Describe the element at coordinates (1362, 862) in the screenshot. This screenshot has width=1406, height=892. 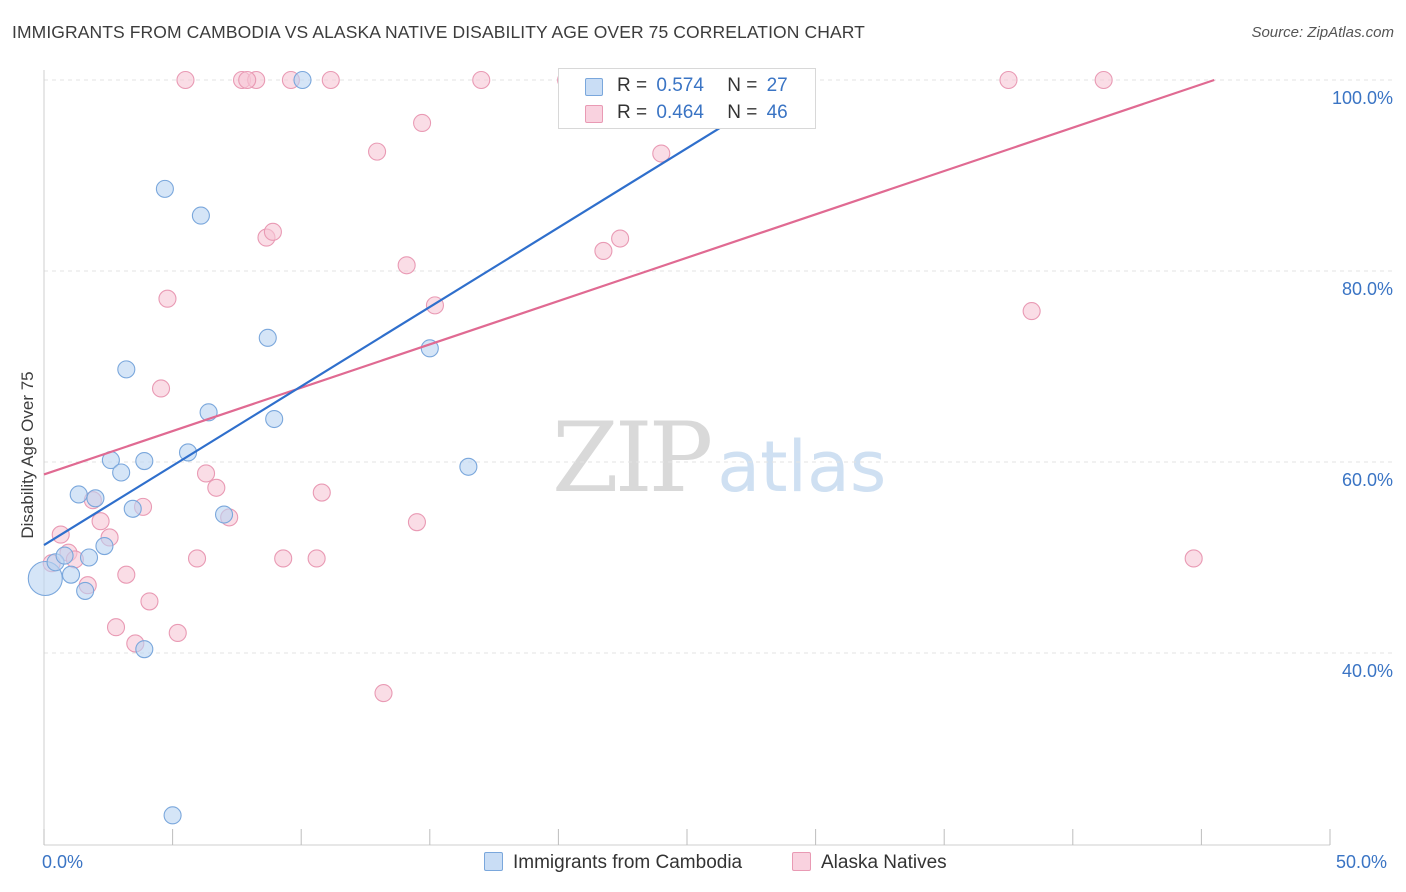
I see `x-tick-max: 50.0%` at that location.